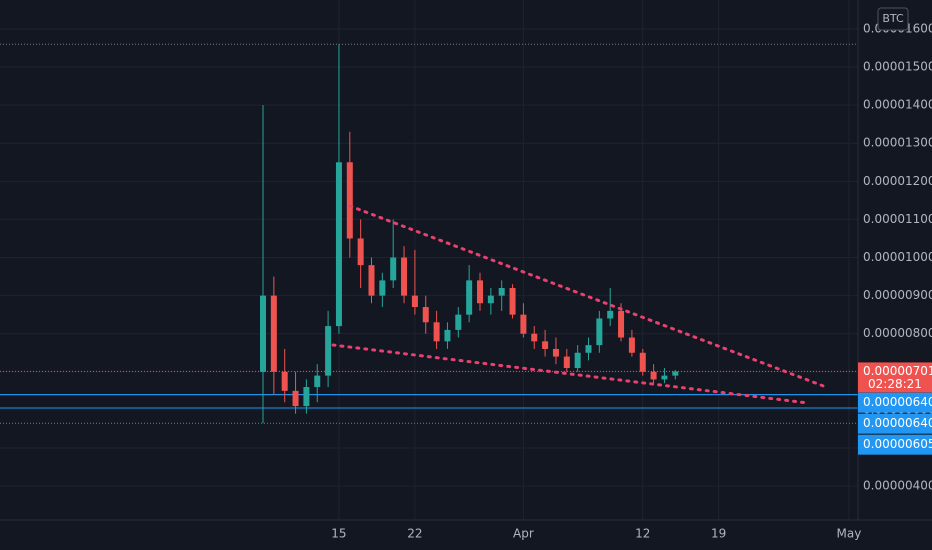  Describe the element at coordinates (897, 257) in the screenshot. I see `y-tick-label: 0.00001000` at that location.